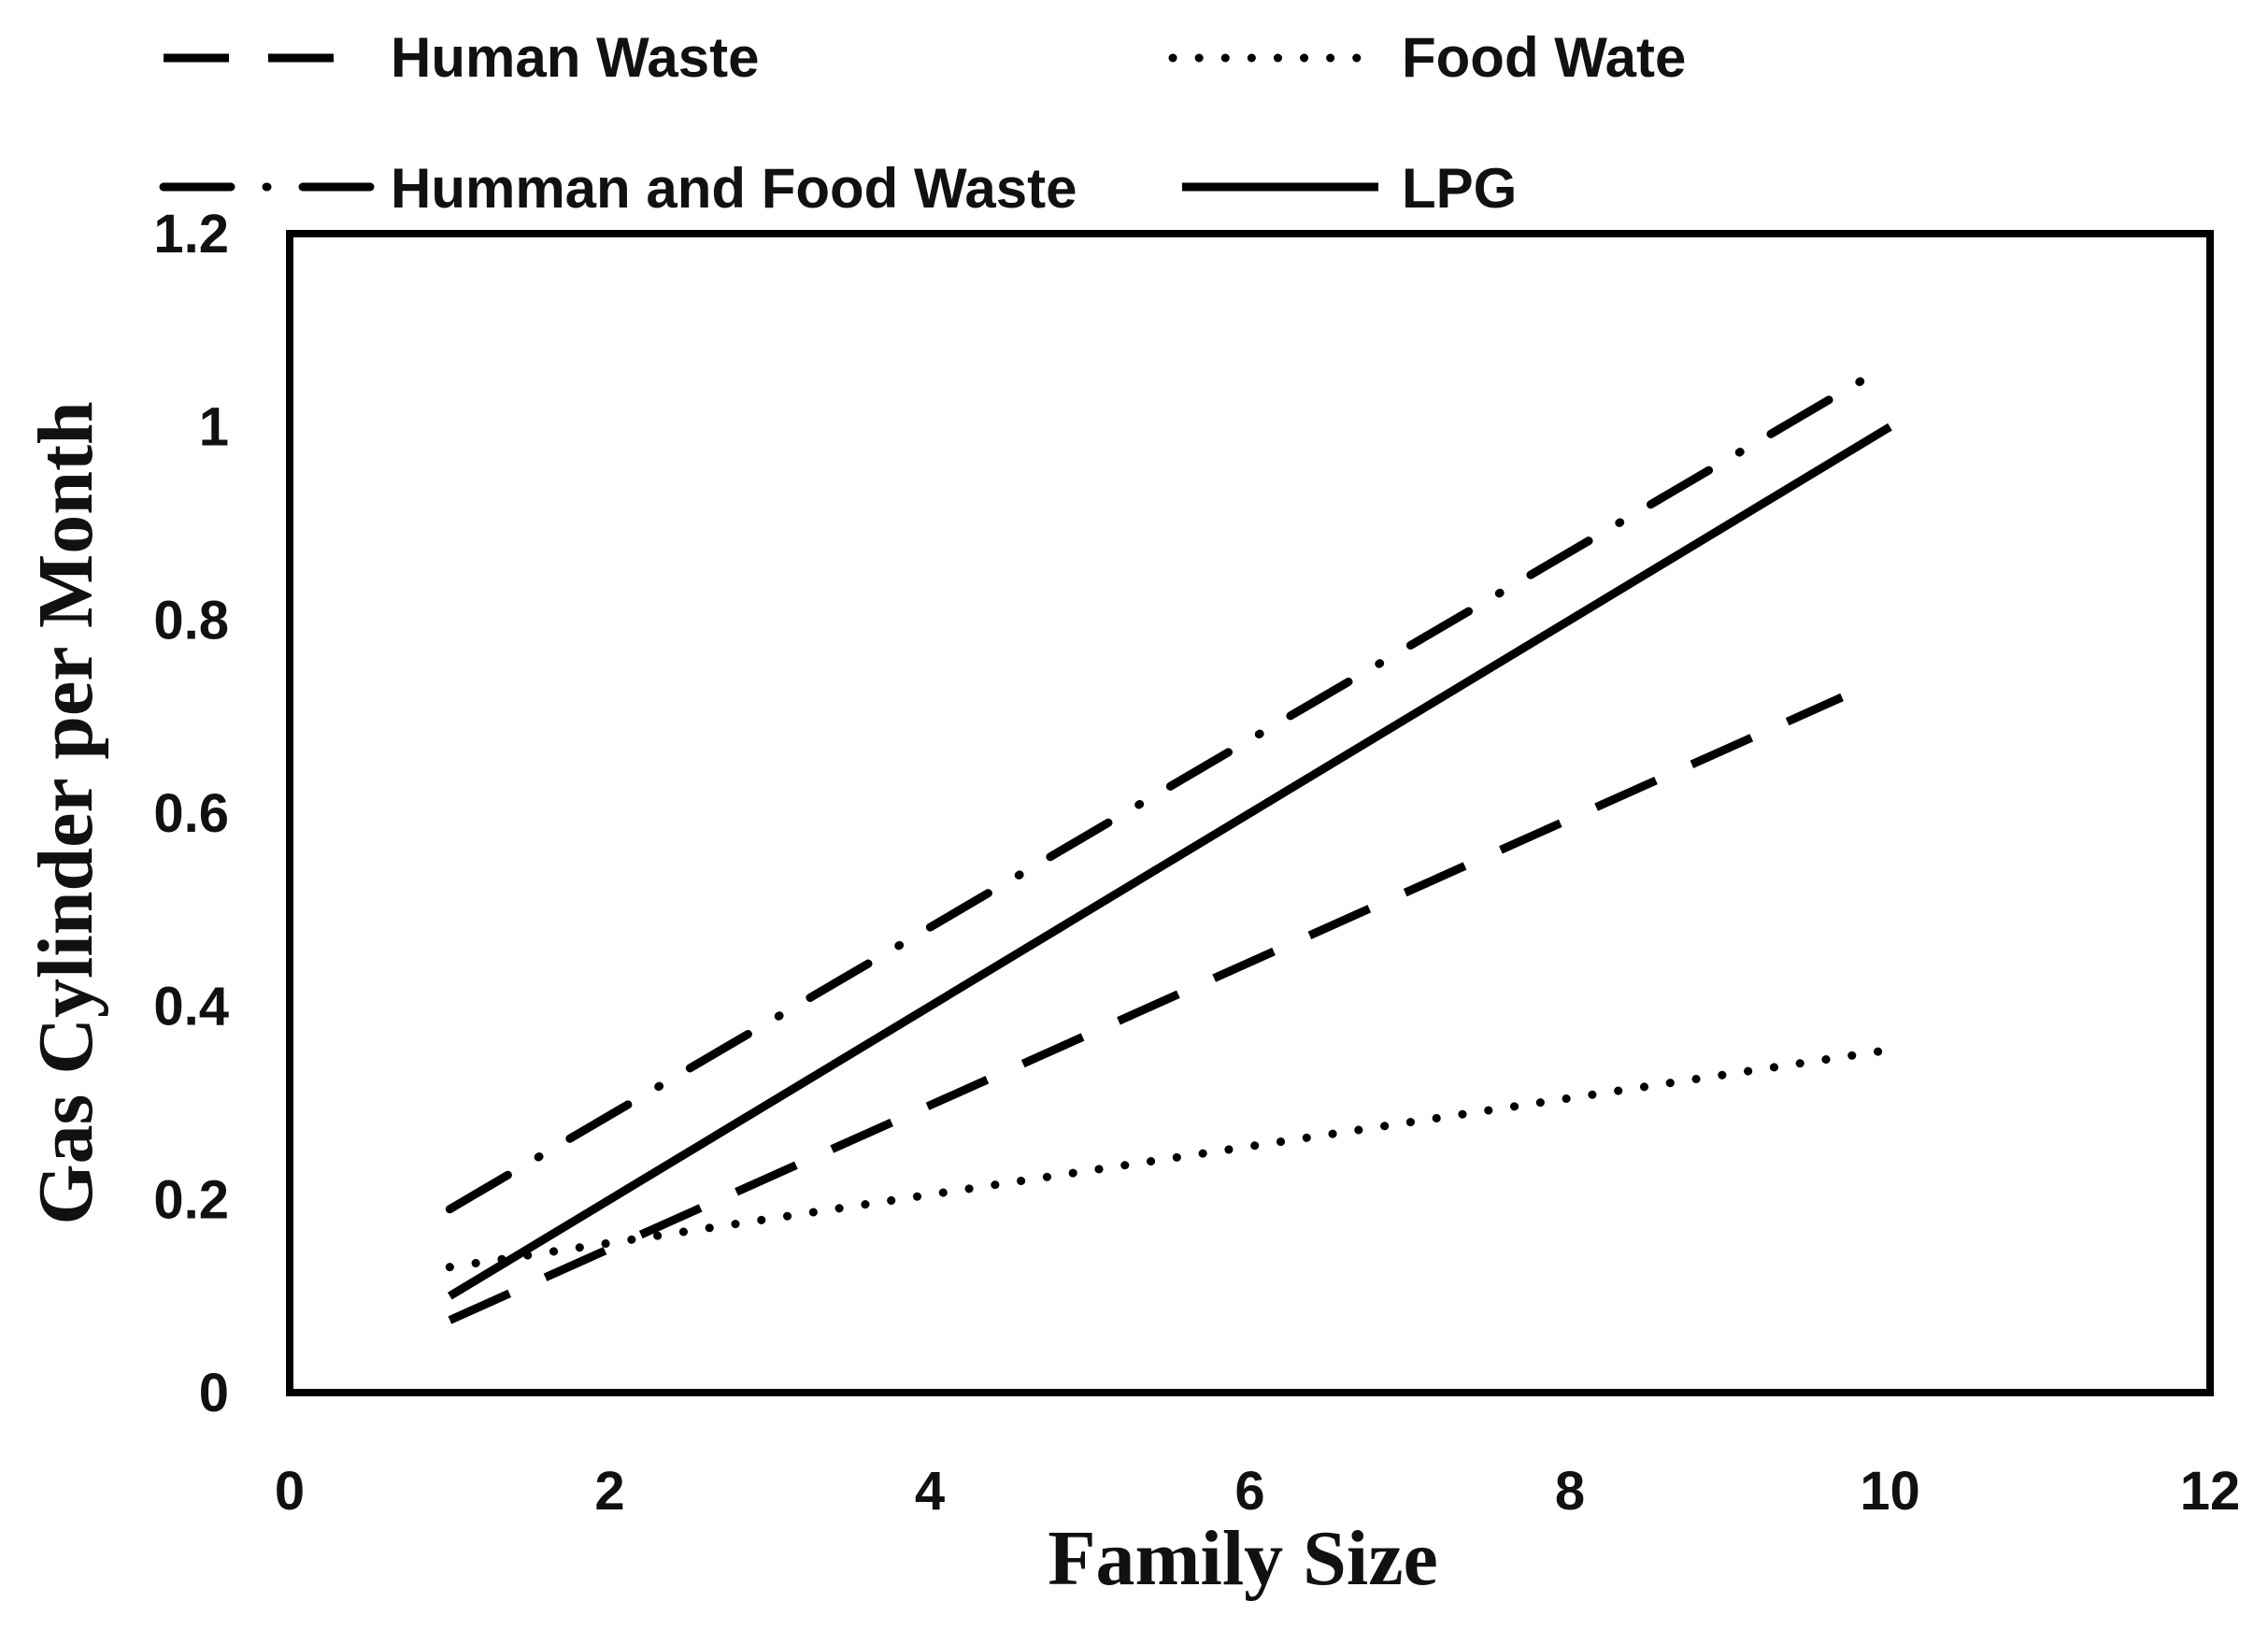 The height and width of the screenshot is (1630, 2268). What do you see at coordinates (1544, 57) in the screenshot?
I see `legend-label: Food Wate` at bounding box center [1544, 57].